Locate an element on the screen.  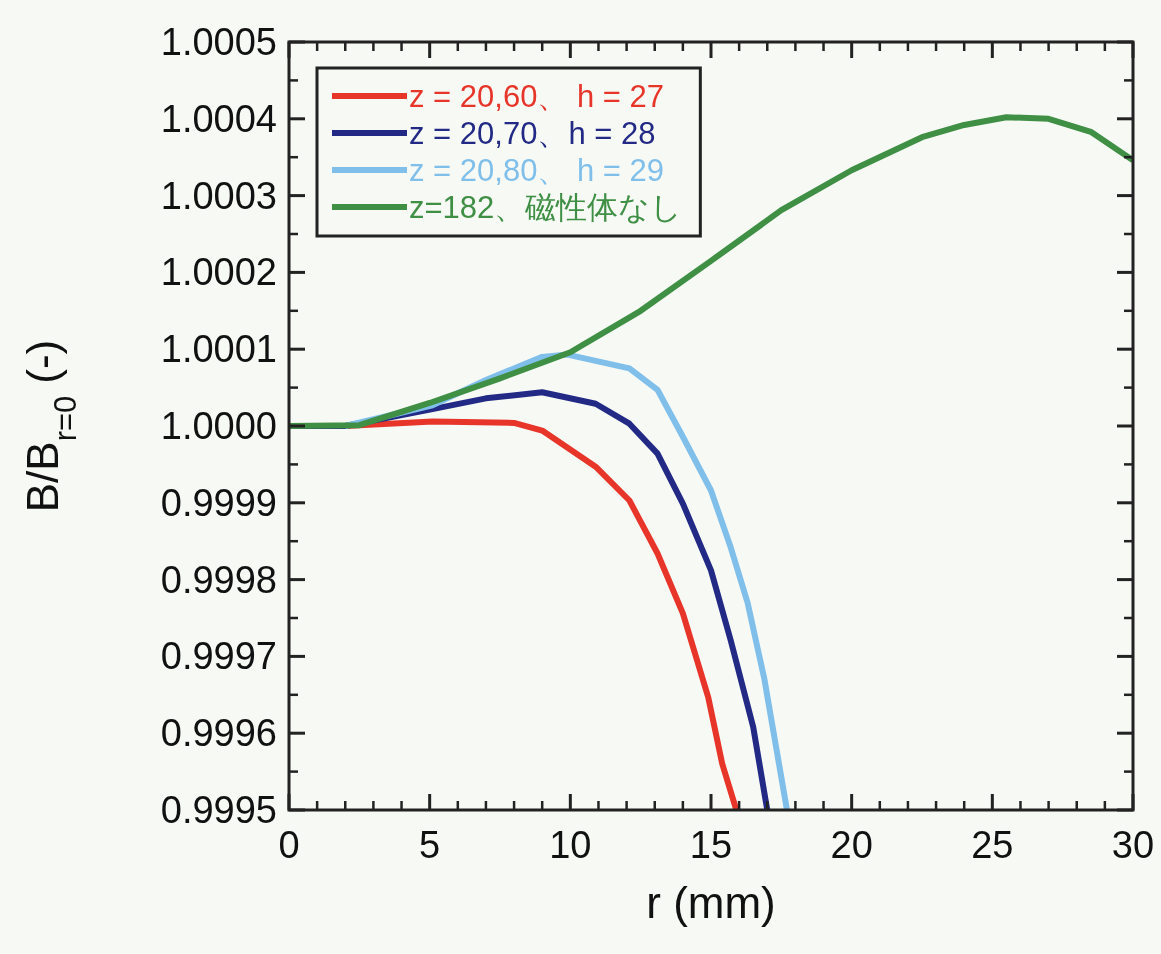
y-tick-label: 0.9998 is located at coordinates (218, 579).